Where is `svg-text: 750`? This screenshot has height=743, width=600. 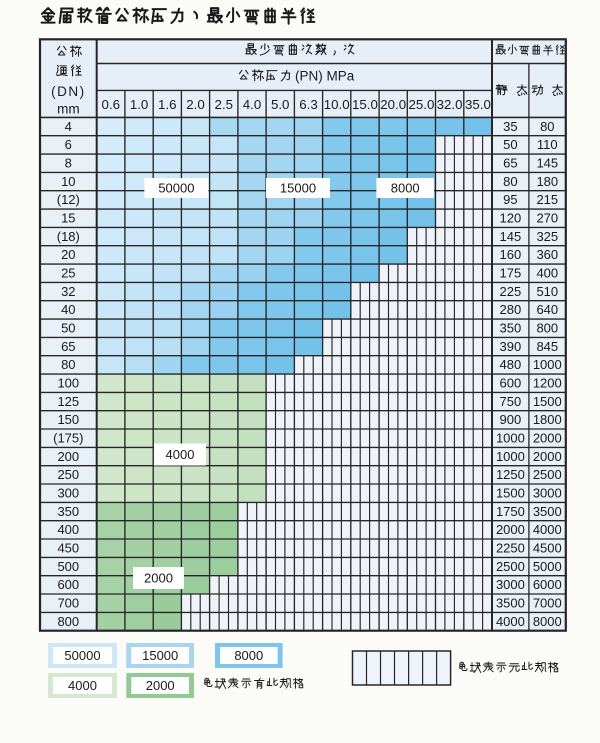 svg-text: 750 is located at coordinates (511, 401).